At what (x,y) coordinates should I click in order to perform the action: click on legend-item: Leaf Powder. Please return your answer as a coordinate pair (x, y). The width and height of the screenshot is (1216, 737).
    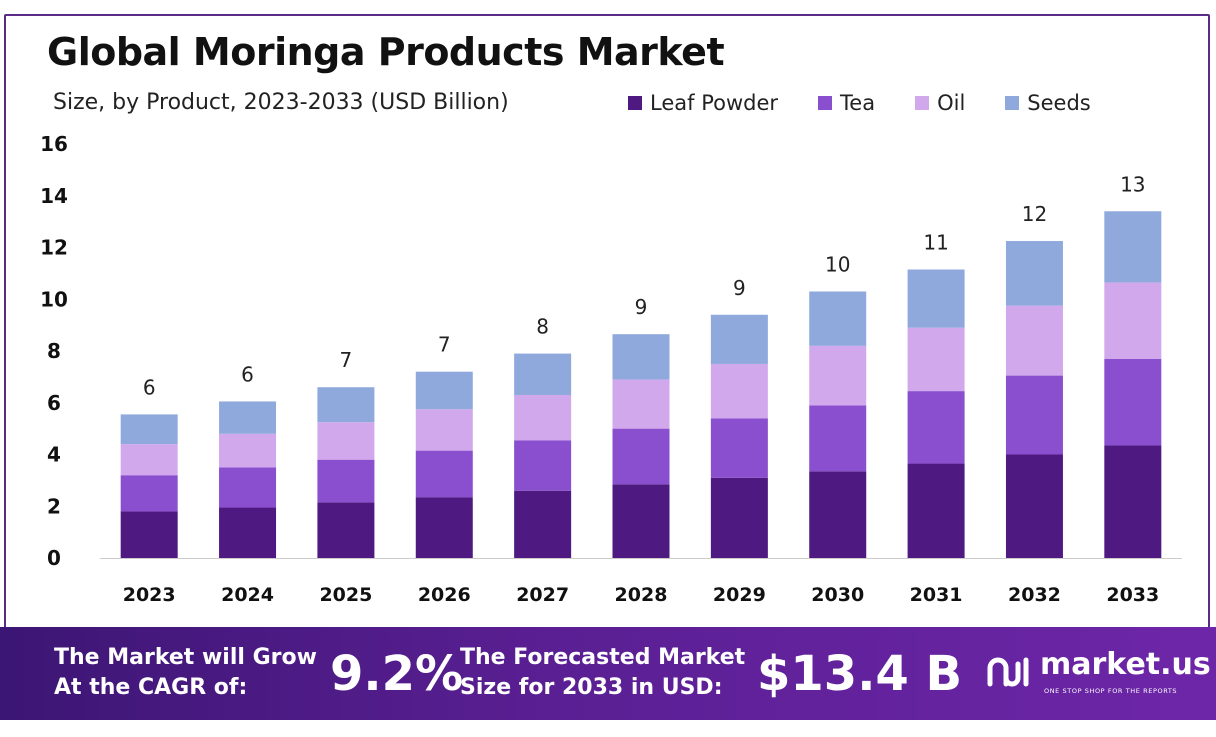
    Looking at the image, I should click on (703, 103).